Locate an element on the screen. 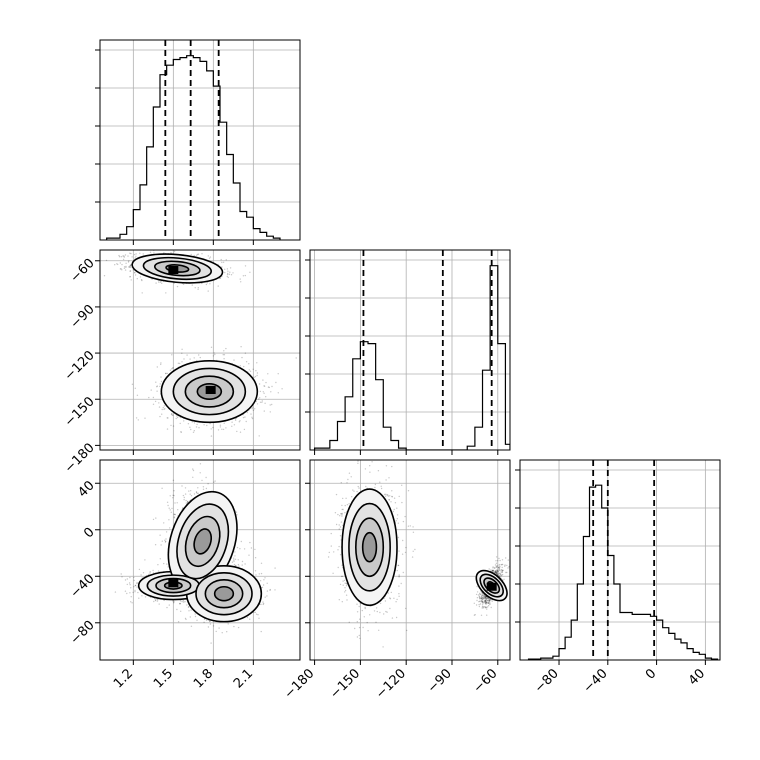 The image size is (760, 760). x-tick-label: 1.5 is located at coordinates (163, 678).